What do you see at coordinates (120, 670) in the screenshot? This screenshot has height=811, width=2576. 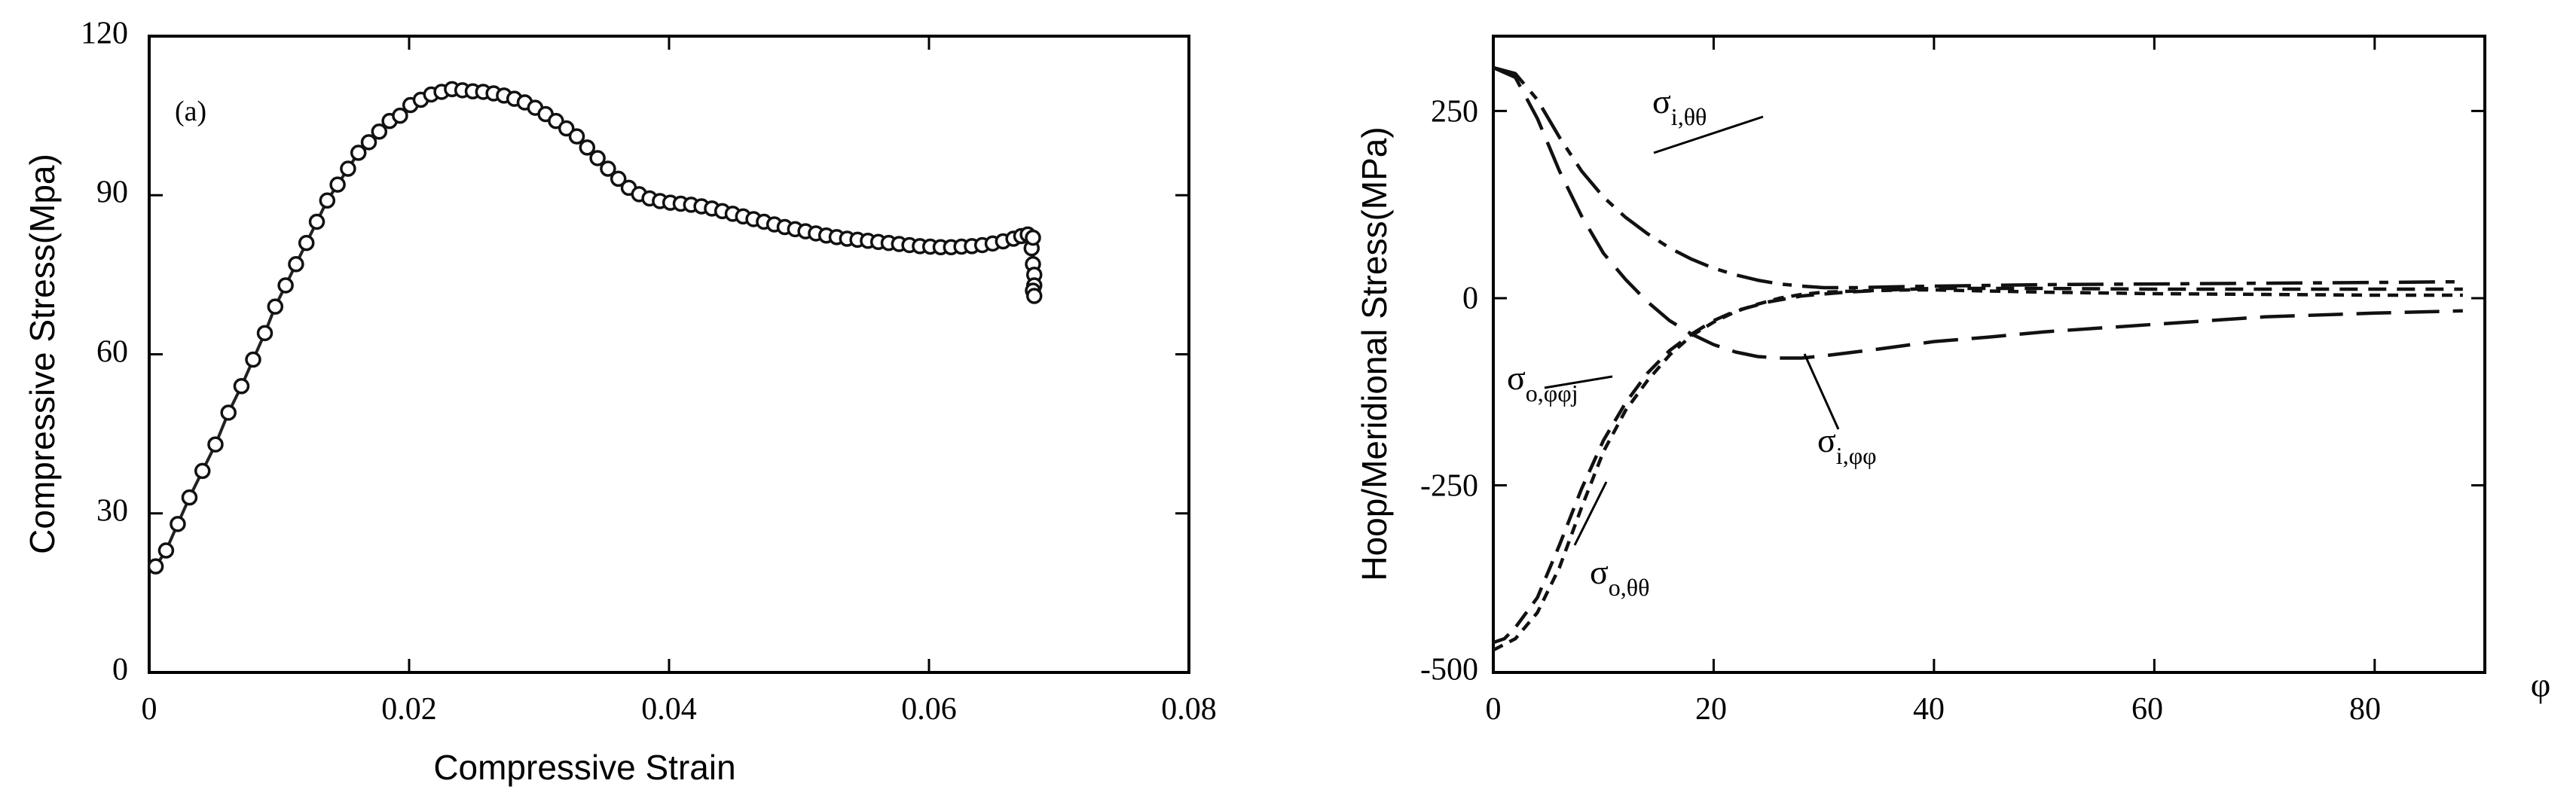 I see `left-y-tick-label: 0` at bounding box center [120, 670].